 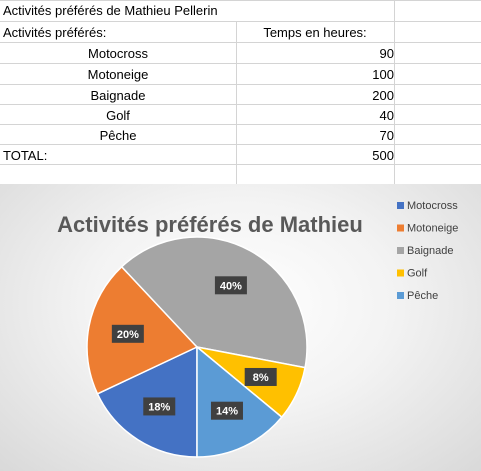 I want to click on legend-entry: Pêche, so click(x=422, y=296).